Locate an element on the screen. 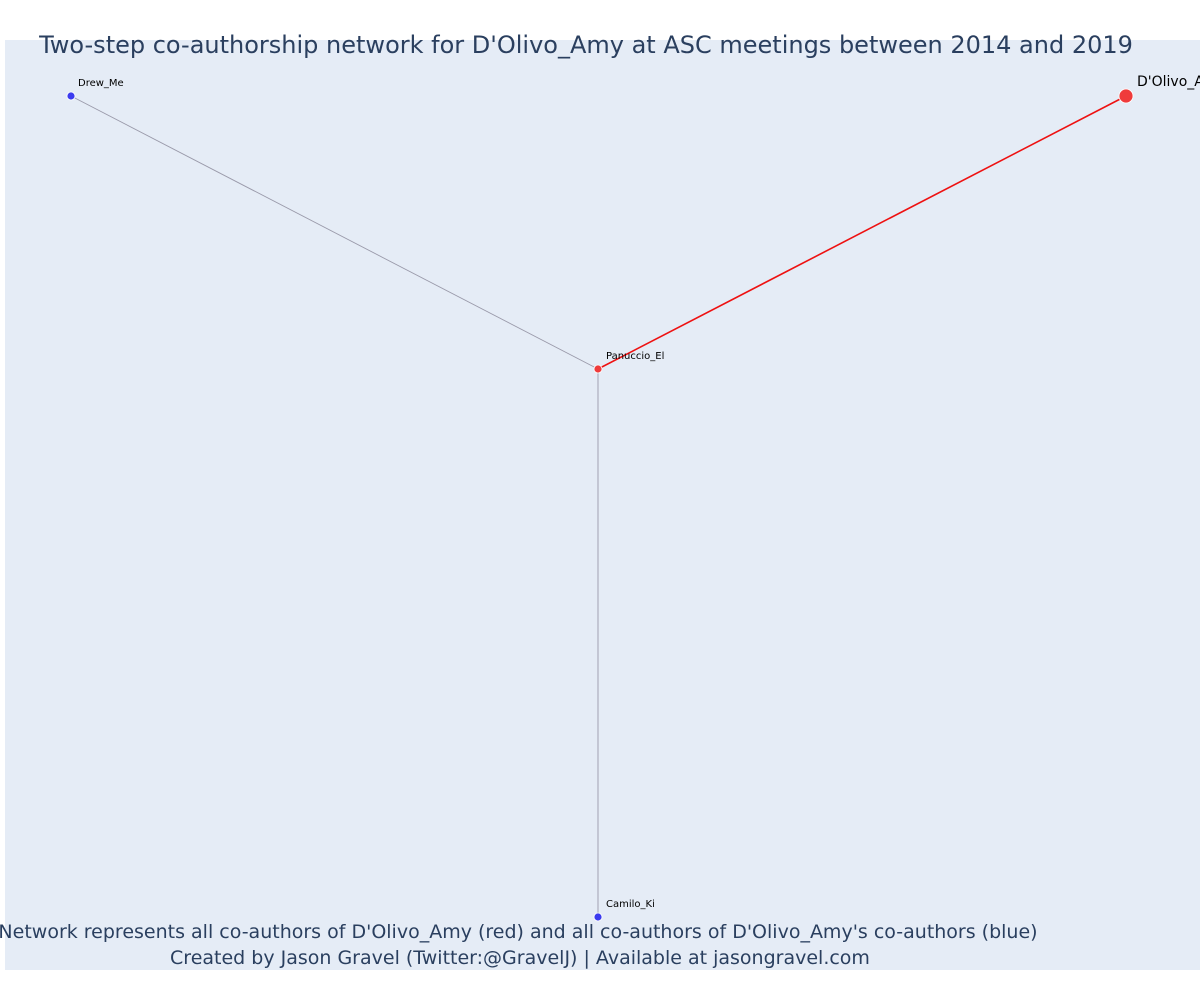  node-label-panuccio-el: Panuccio_El is located at coordinates (635, 356).